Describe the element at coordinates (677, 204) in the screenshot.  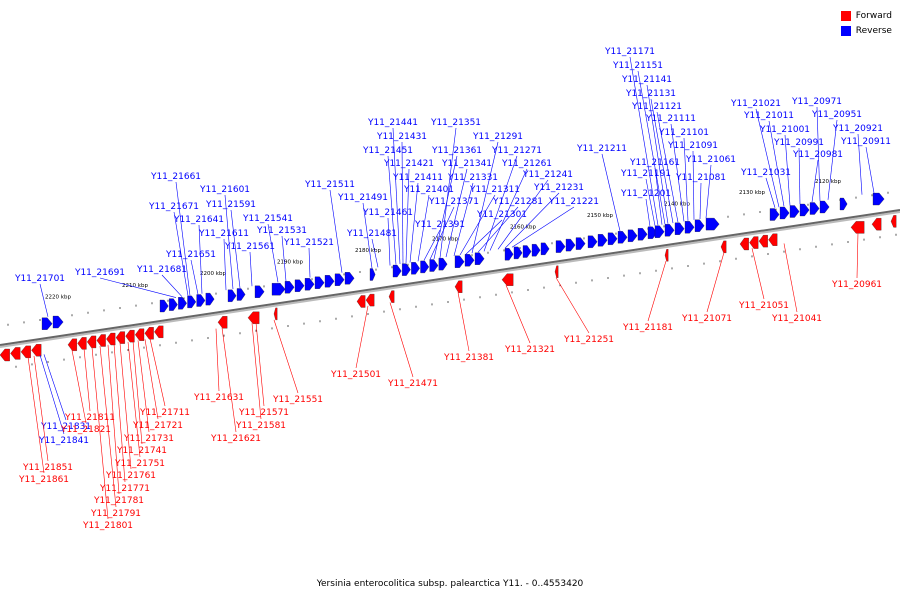
I see `scale-label: 2140 kbp` at that location.